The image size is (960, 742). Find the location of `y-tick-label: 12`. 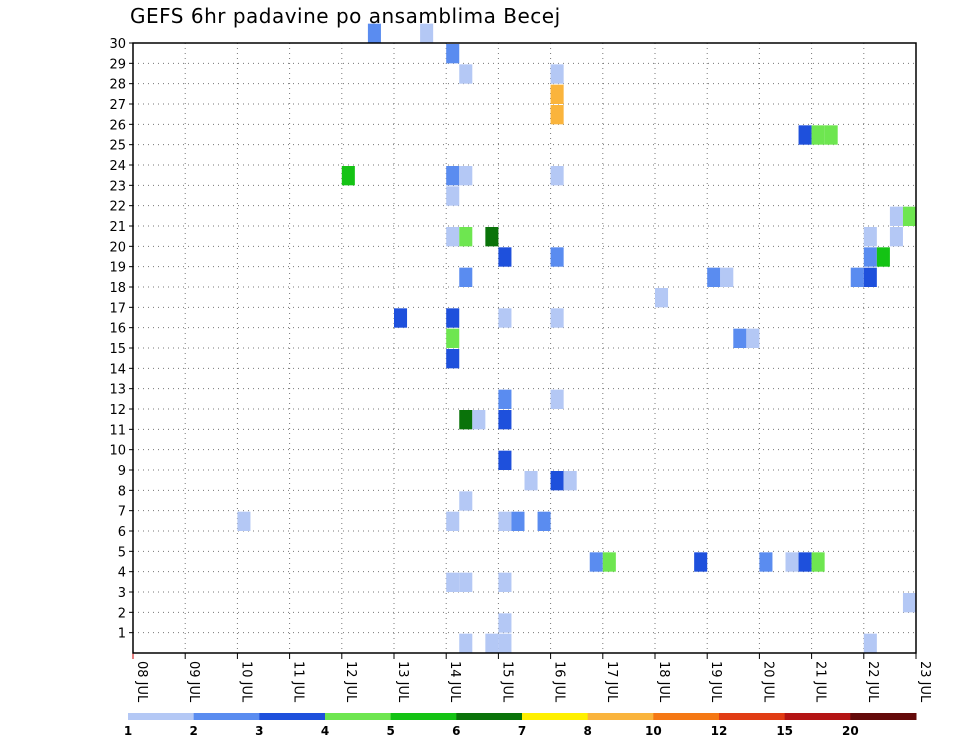

y-tick-label: 12 is located at coordinates (117, 410).